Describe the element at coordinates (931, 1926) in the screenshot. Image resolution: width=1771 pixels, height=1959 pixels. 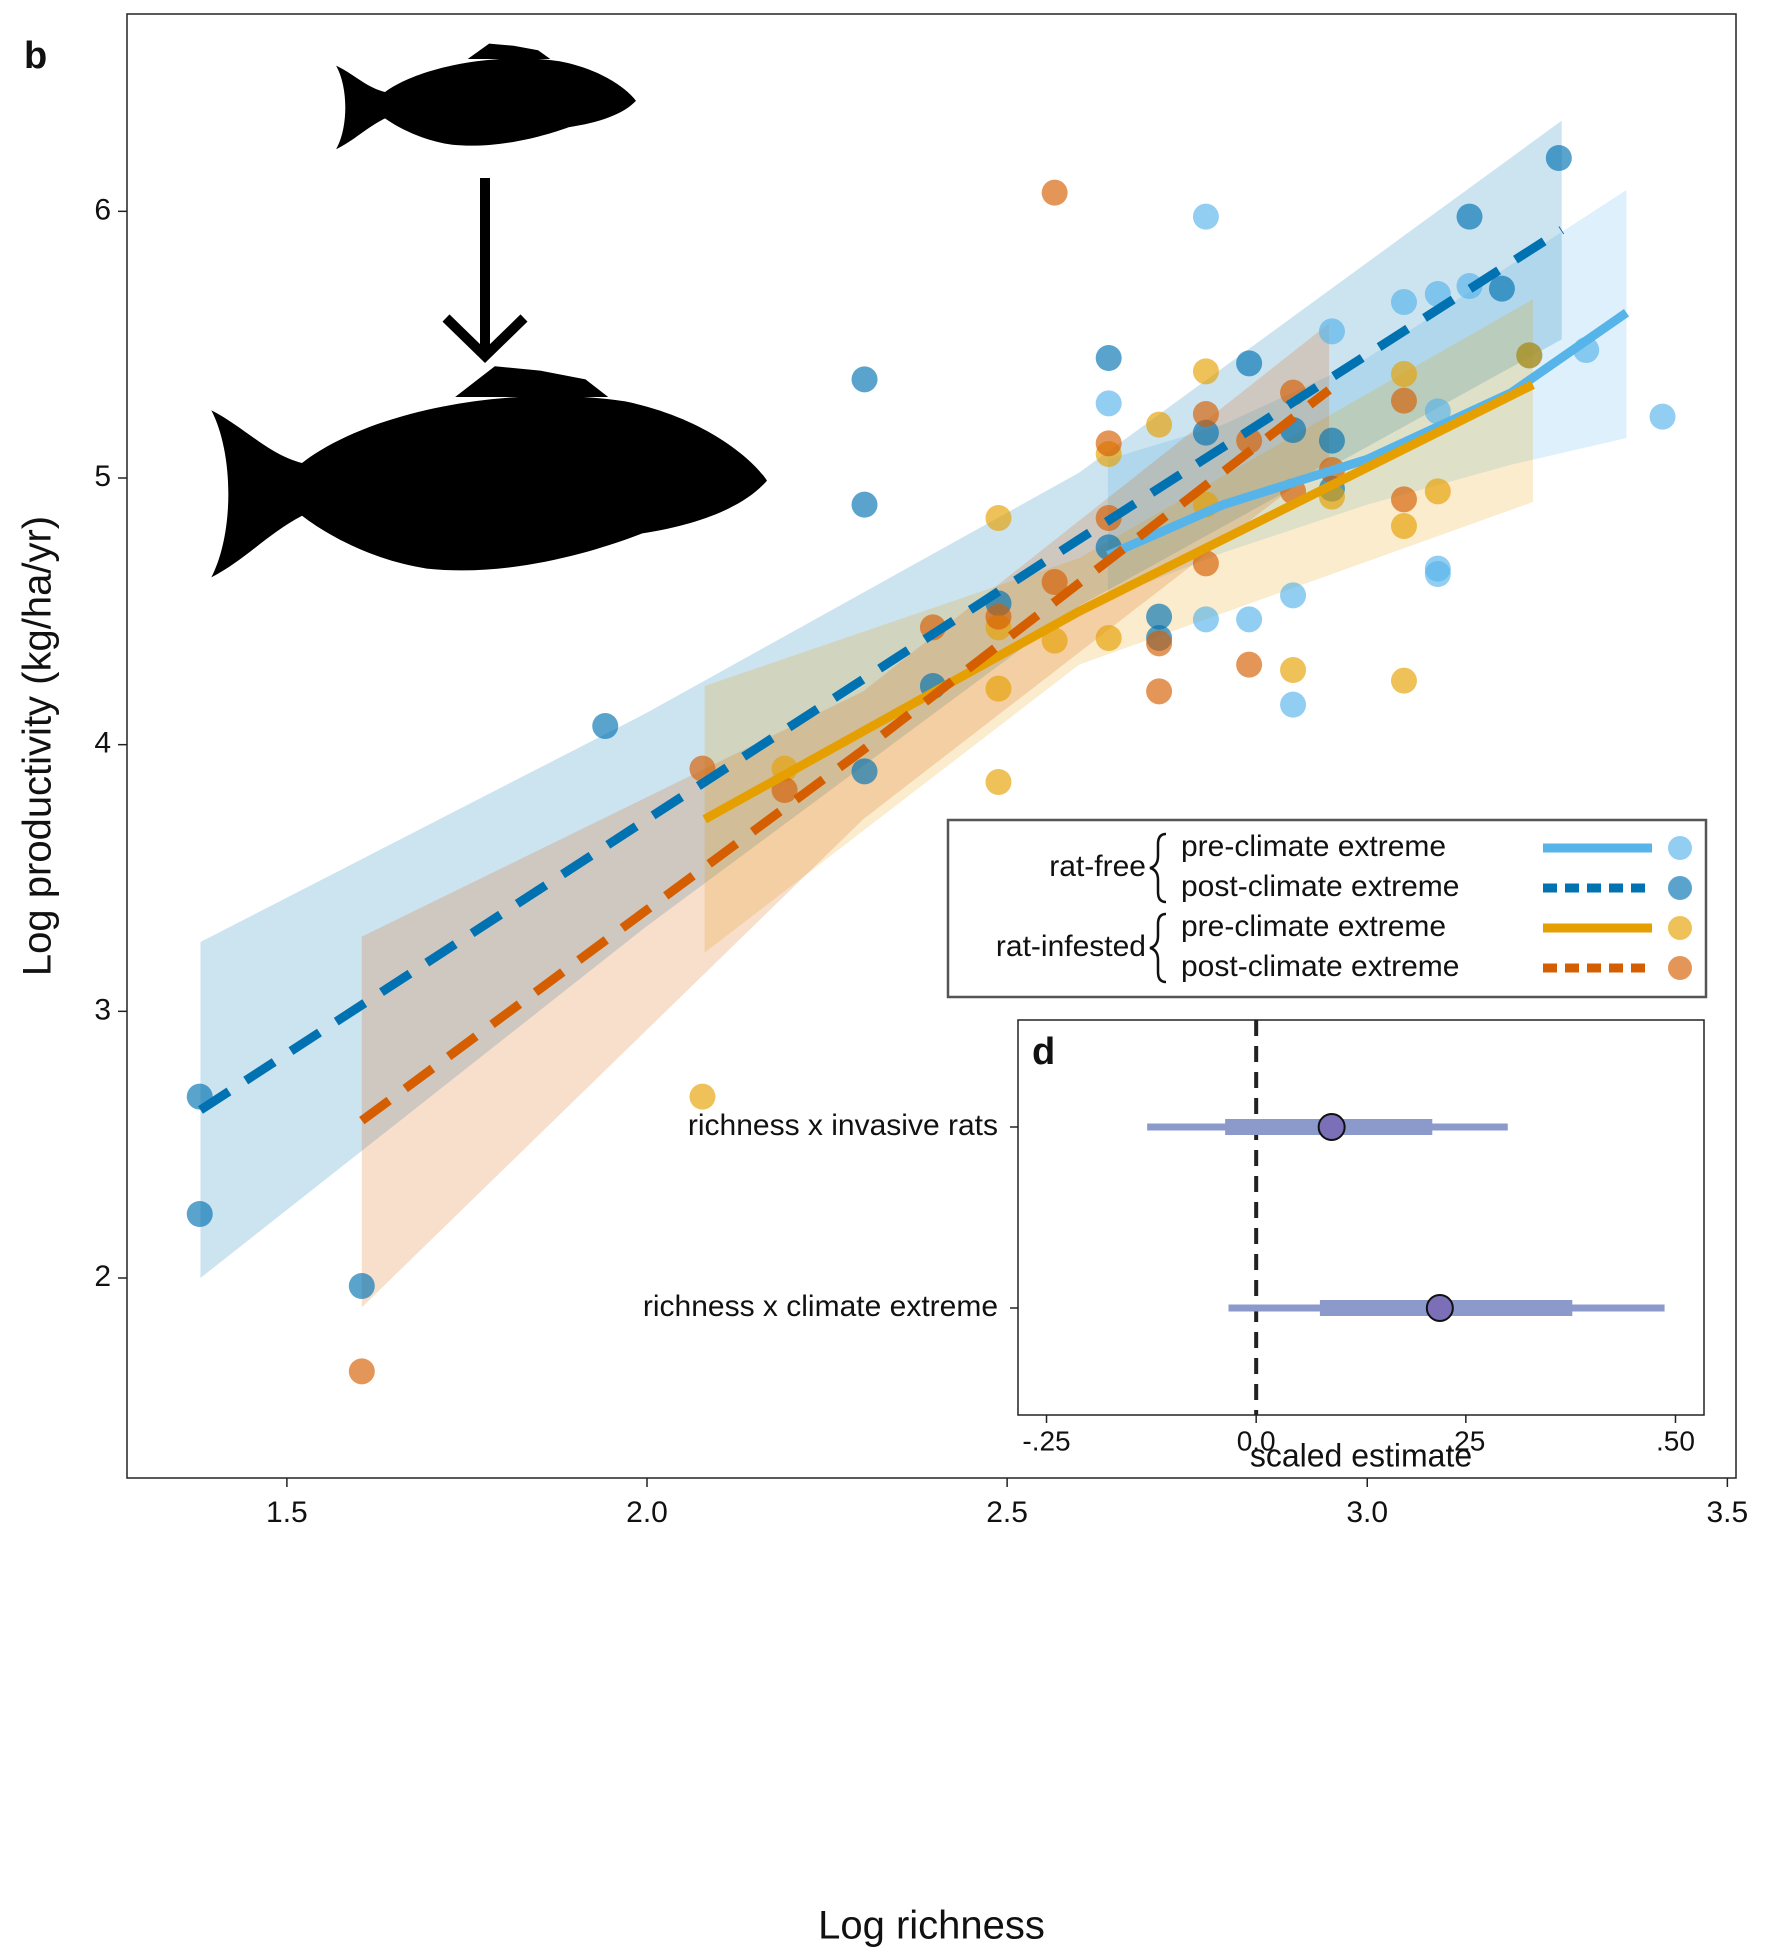
I see `x-axis-title: Log richness` at that location.